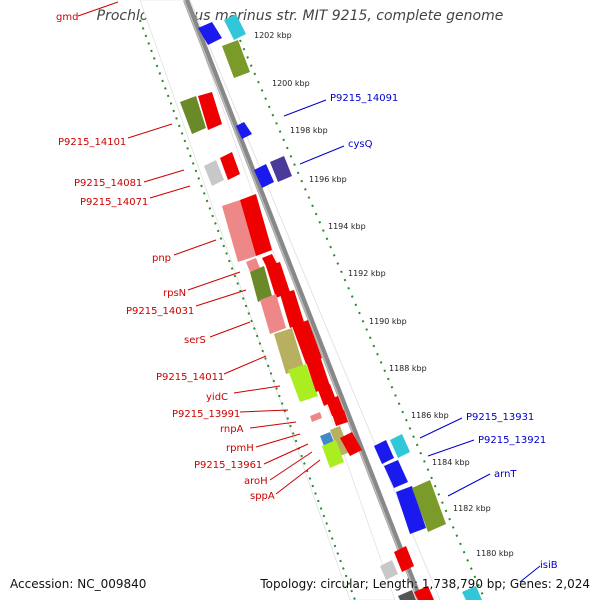 The image size is (600, 600). I want to click on gene-label-isiB: isiB, so click(549, 565).